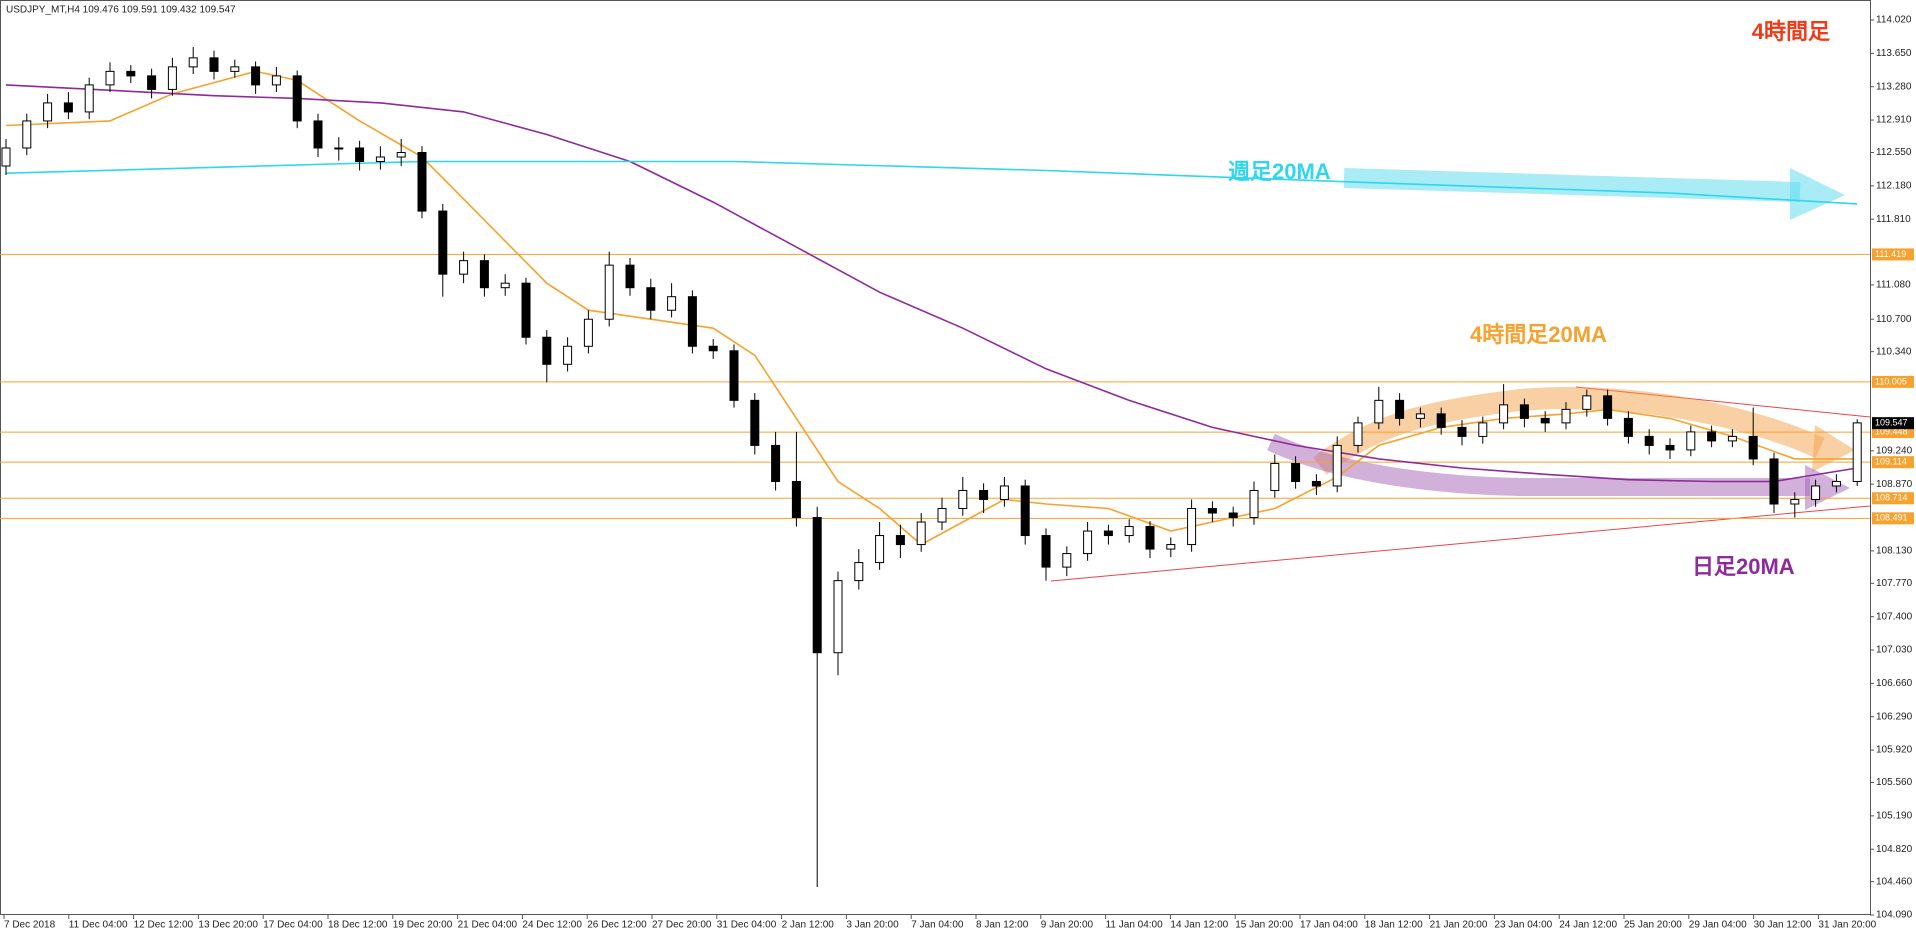  I want to click on x-tick-label: 11 Jan 04:00, so click(1135, 925).